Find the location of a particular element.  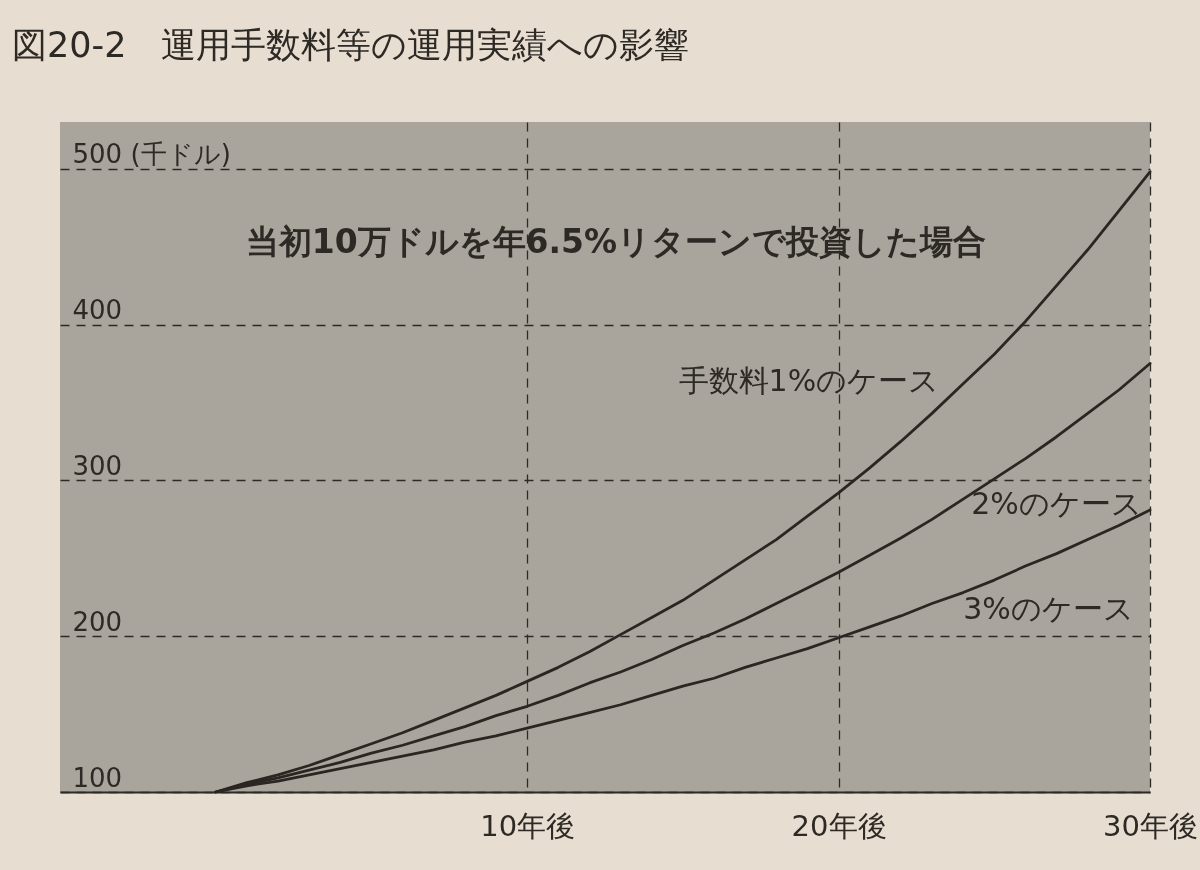

y-tick-label: 300 is located at coordinates (97, 465).